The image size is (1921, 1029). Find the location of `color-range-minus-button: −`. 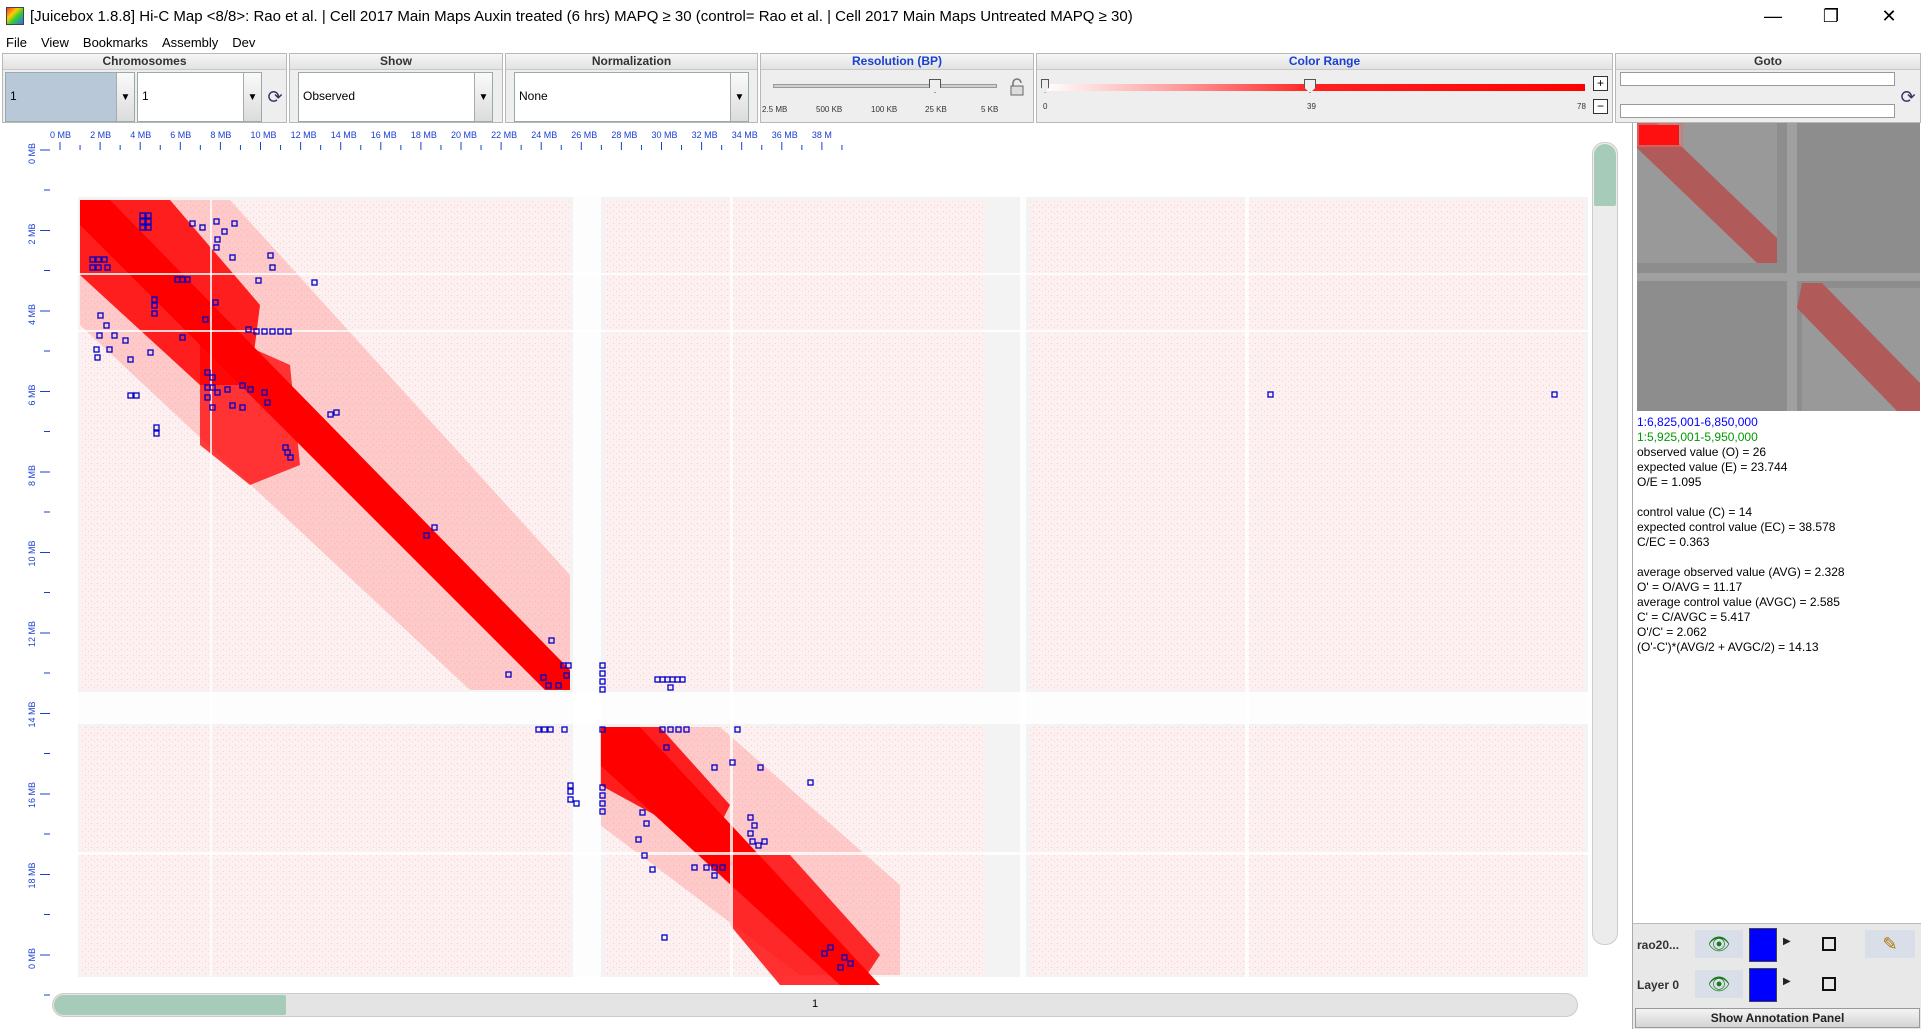

color-range-minus-button: − is located at coordinates (1600, 106).